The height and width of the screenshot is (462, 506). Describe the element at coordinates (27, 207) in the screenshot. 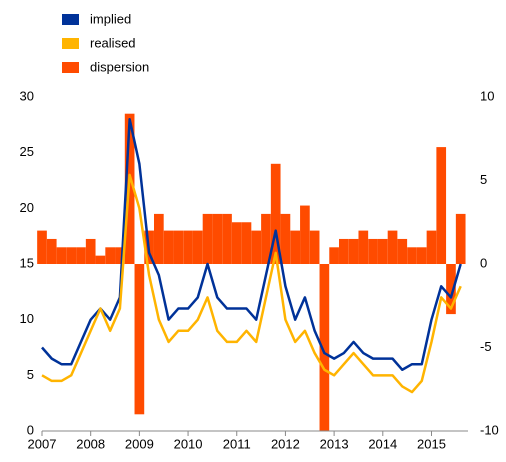

I see `y-tick-label: 20` at that location.